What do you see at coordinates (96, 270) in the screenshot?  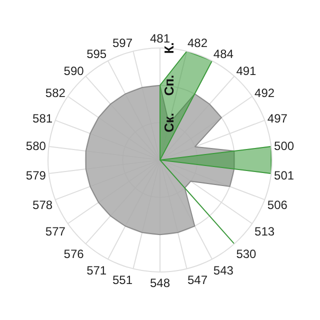 I see `spoke-label: 571` at bounding box center [96, 270].